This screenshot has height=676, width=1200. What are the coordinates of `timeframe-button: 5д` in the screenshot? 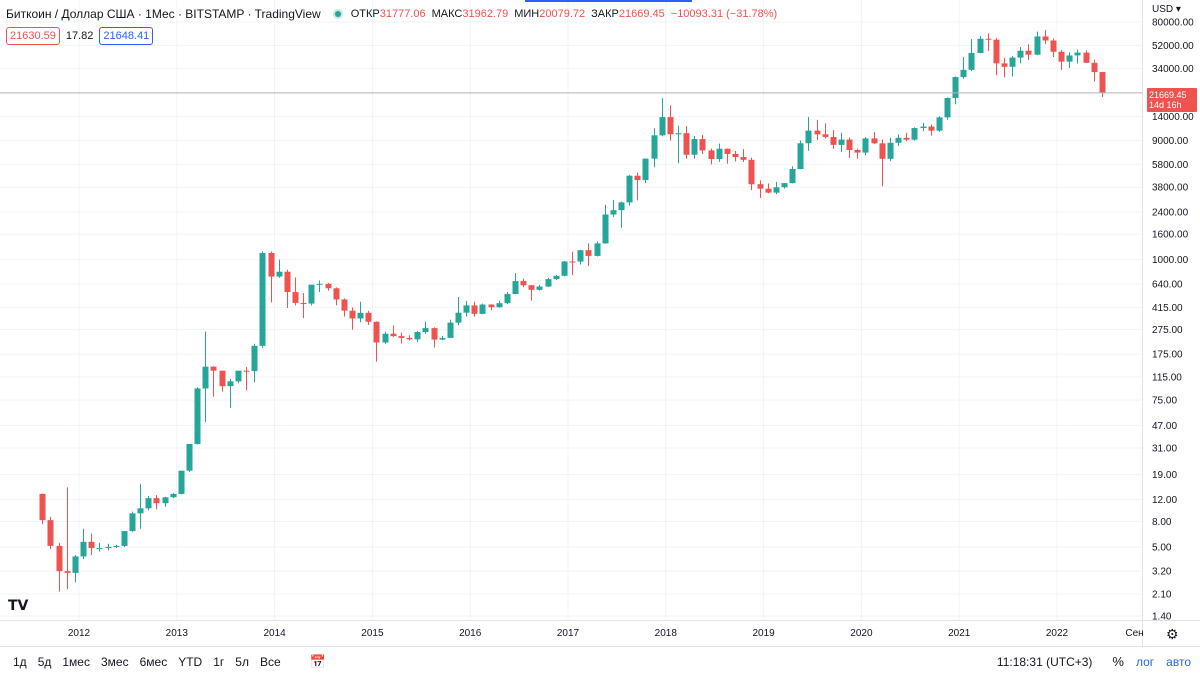 It's located at (44, 661).